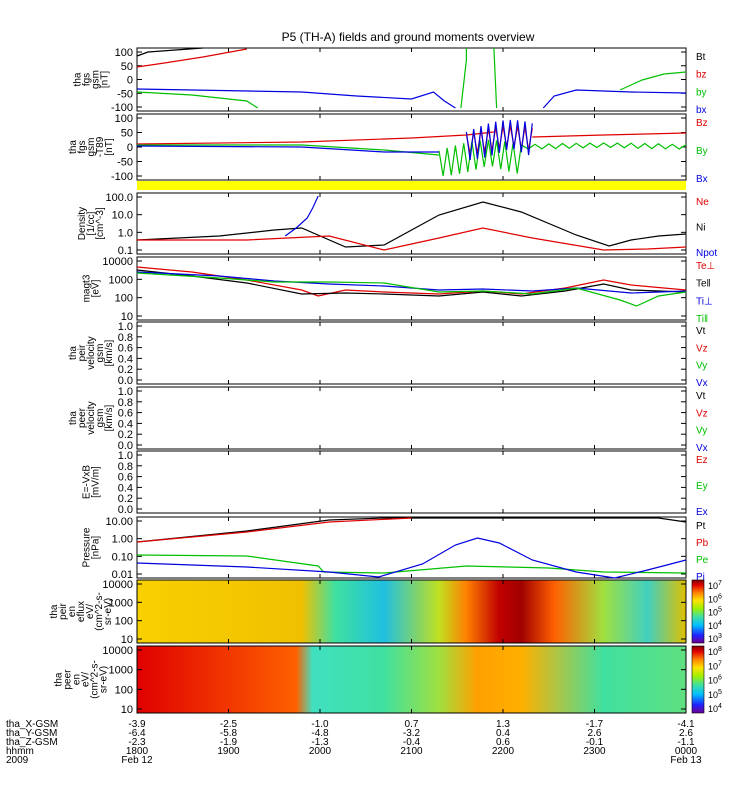 This screenshot has width=750, height=800. What do you see at coordinates (702, 512) in the screenshot?
I see `legend-entry: Ex` at bounding box center [702, 512].